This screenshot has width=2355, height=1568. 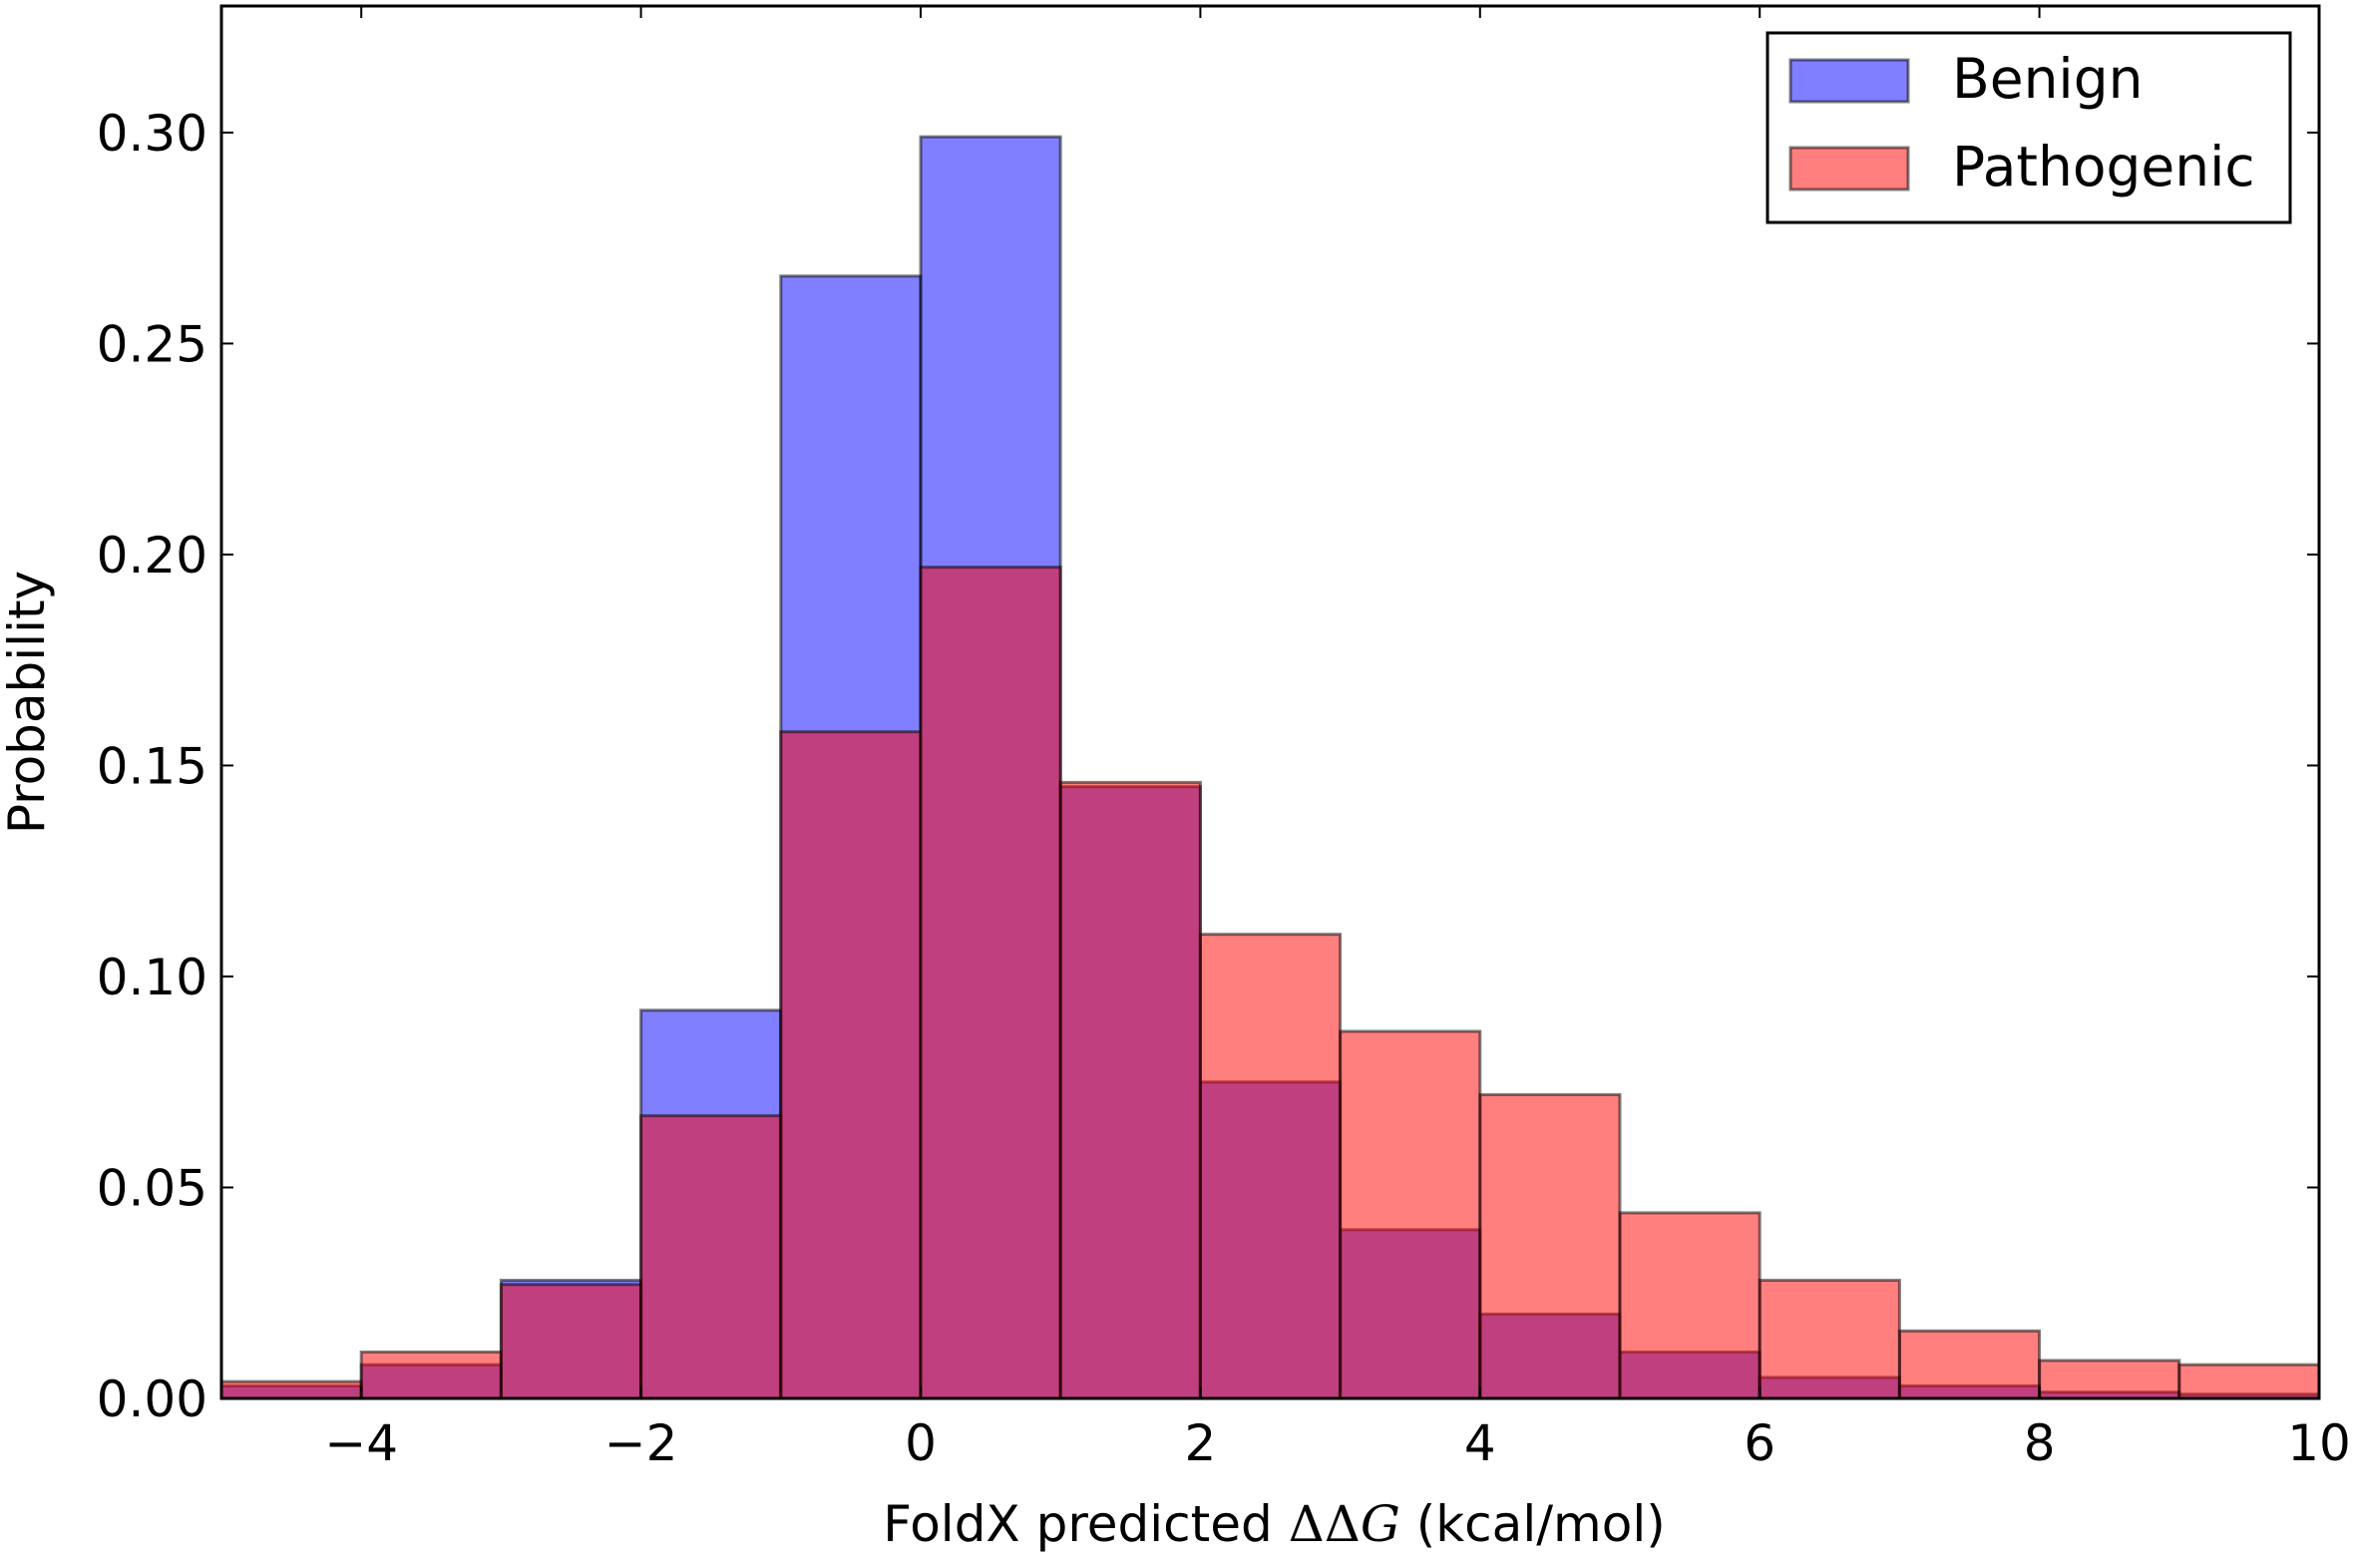 What do you see at coordinates (2040, 1443) in the screenshot?
I see `x-tick-label: 8` at bounding box center [2040, 1443].